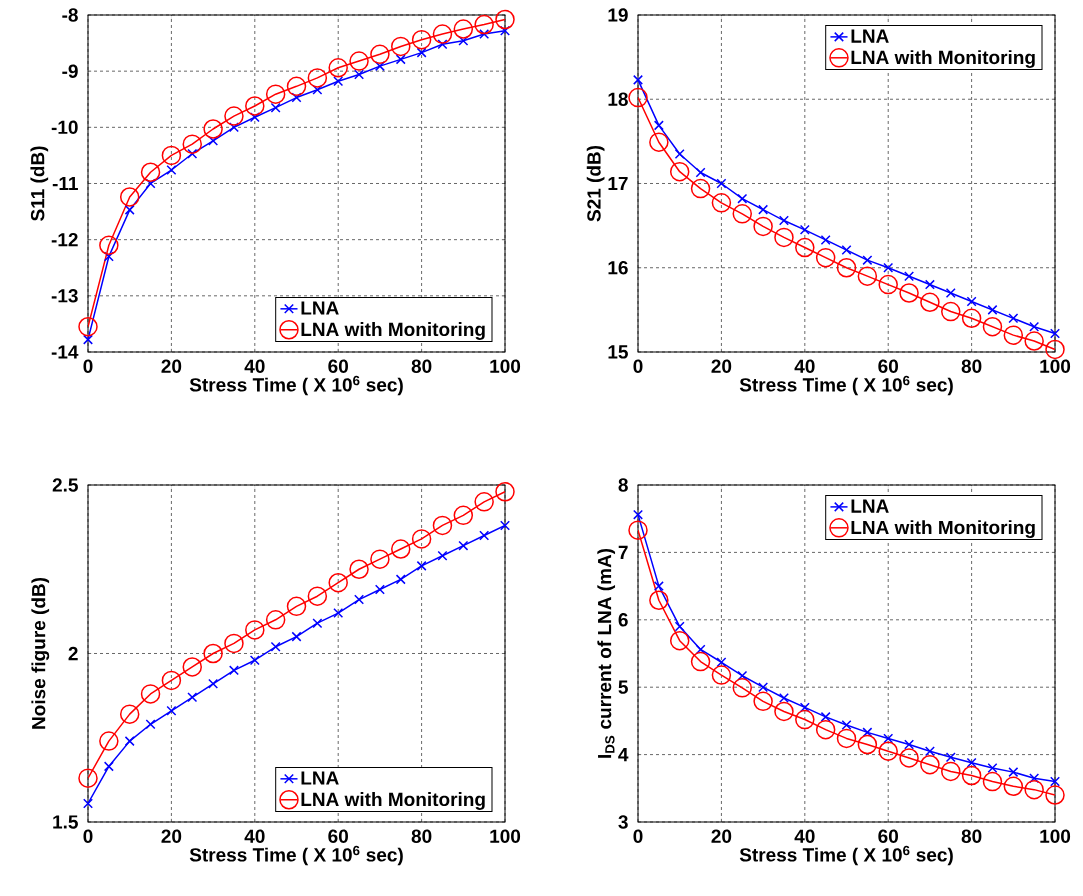  I want to click on legend-label: LNA with Monitoring, so click(943, 529).